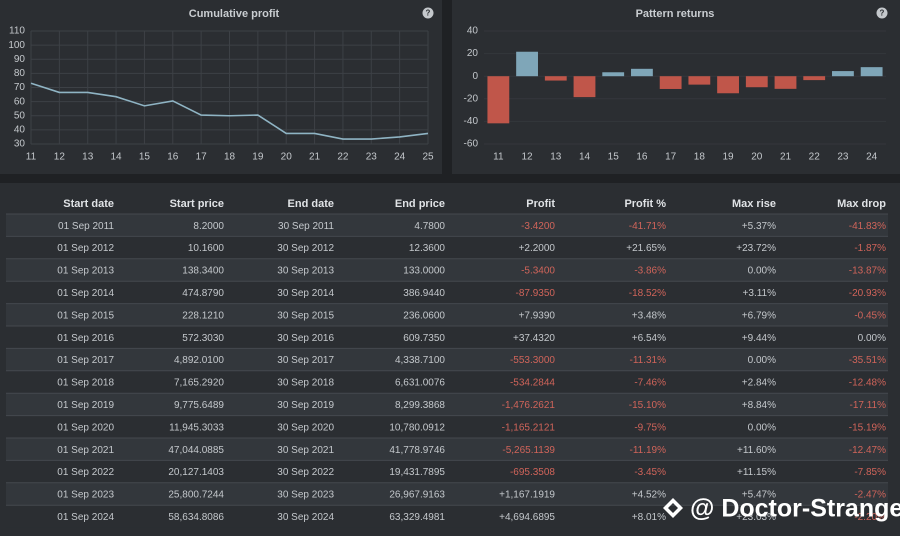  Describe the element at coordinates (760, 293) in the screenshot. I see `table-cell: +3.11%` at that location.